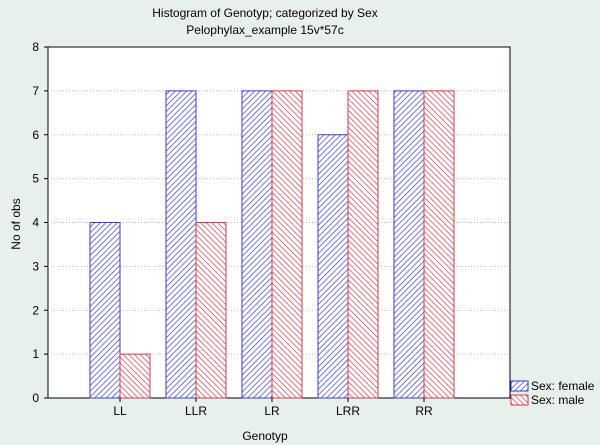 This screenshot has height=445, width=600. I want to click on legend-label-female: Sex: female, so click(563, 386).